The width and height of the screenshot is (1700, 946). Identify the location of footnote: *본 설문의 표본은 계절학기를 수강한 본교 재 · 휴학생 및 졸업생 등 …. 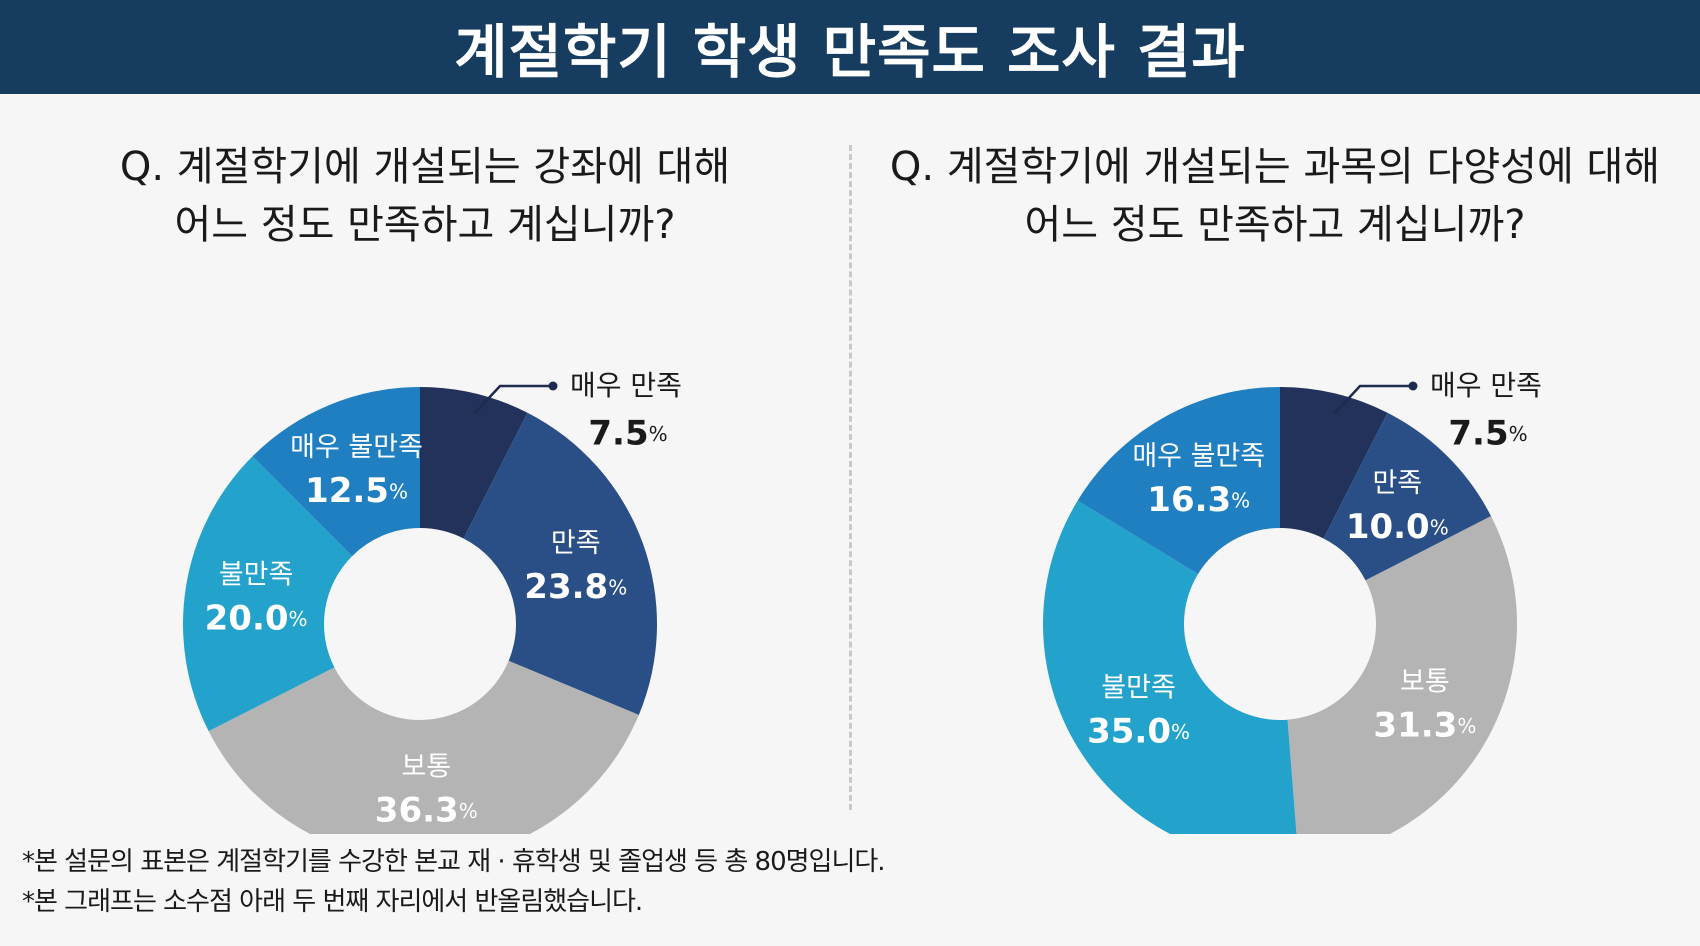
(454, 862).